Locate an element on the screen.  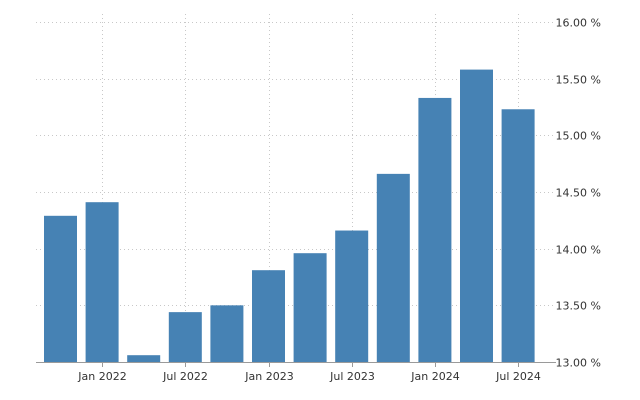
y-tick-label: 16.00 % is located at coordinates (578, 23).